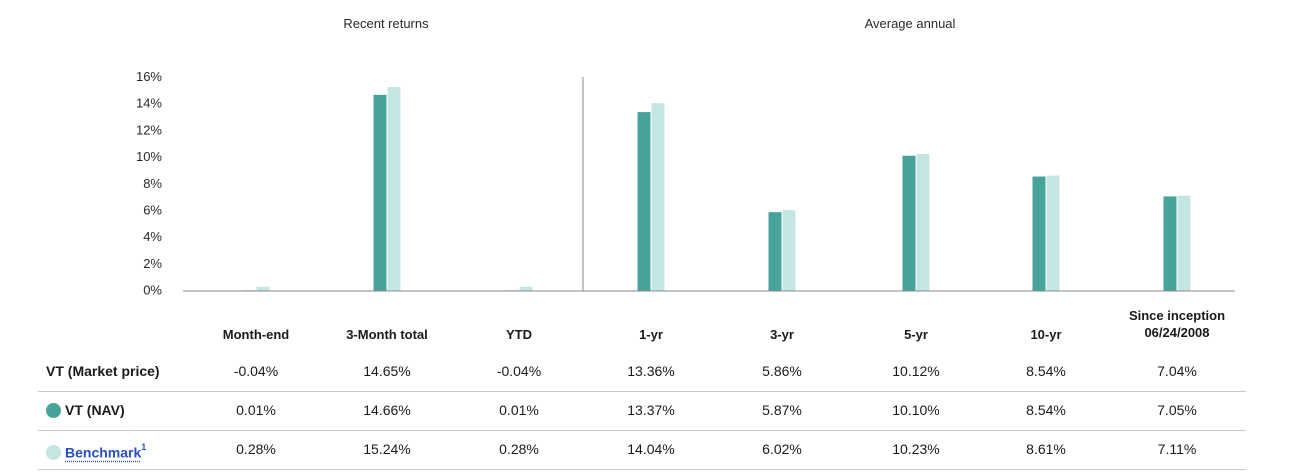 The height and width of the screenshot is (473, 1292). What do you see at coordinates (1177, 332) in the screenshot?
I see `column-header-line: 06/24/2008` at bounding box center [1177, 332].